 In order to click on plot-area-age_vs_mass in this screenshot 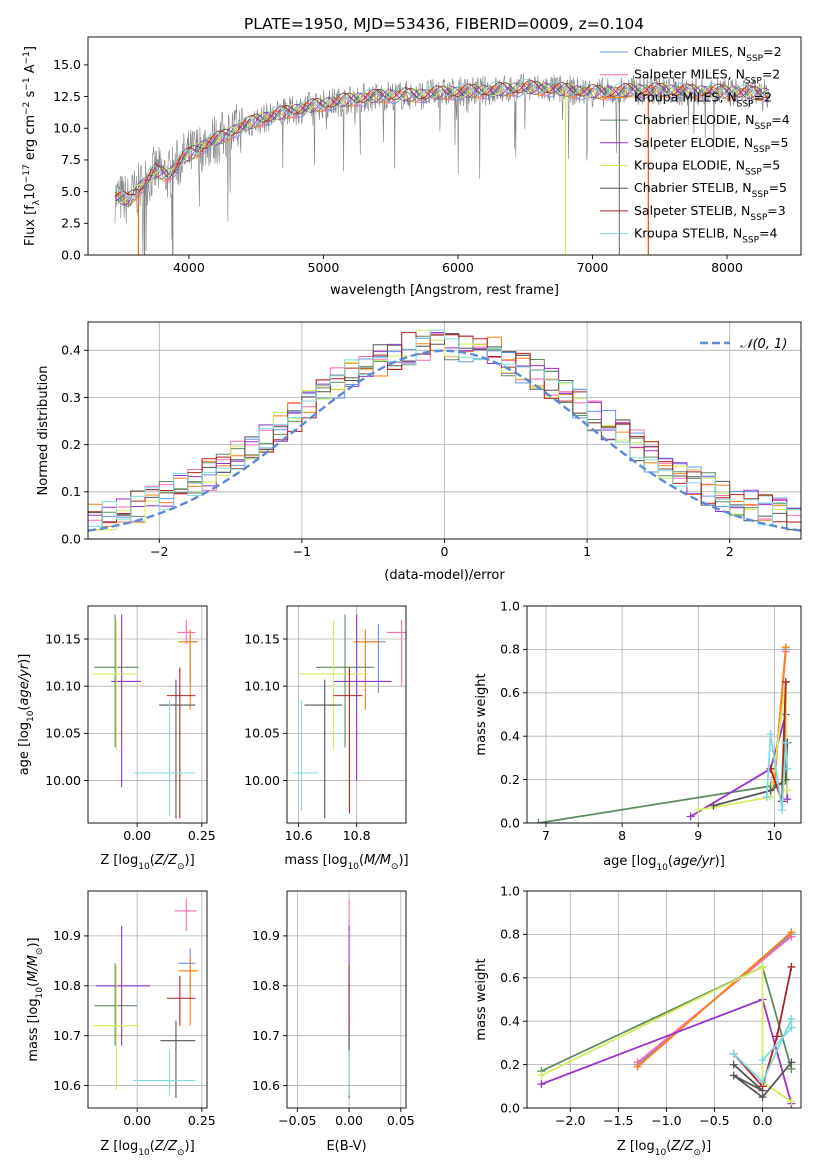, I will do `click(349, 716)`.